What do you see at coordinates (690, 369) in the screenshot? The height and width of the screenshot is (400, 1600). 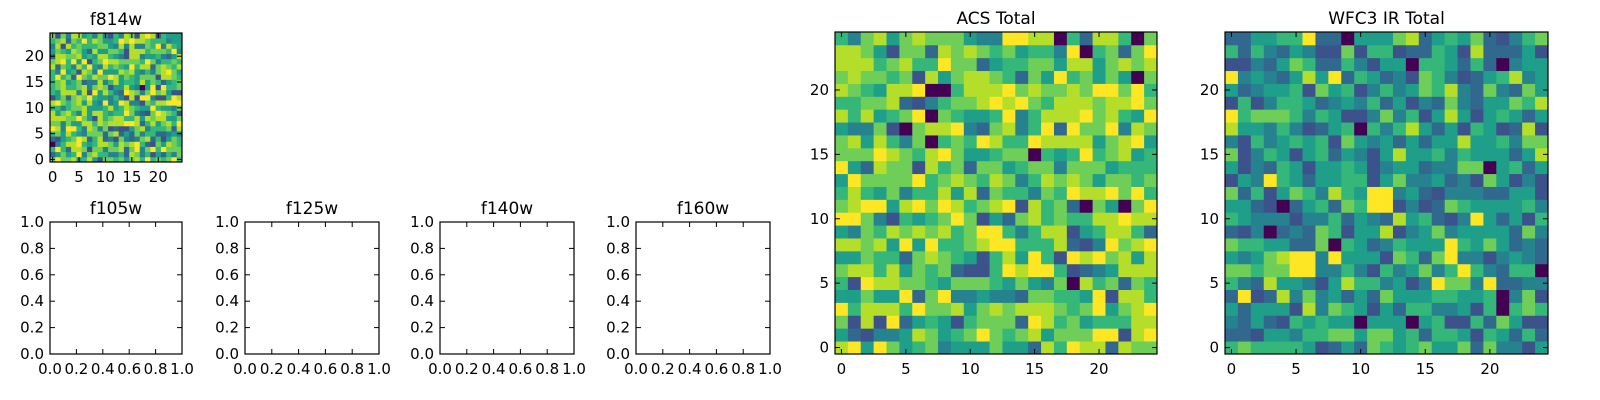 I see `x-tick-label: 0.4` at bounding box center [690, 369].